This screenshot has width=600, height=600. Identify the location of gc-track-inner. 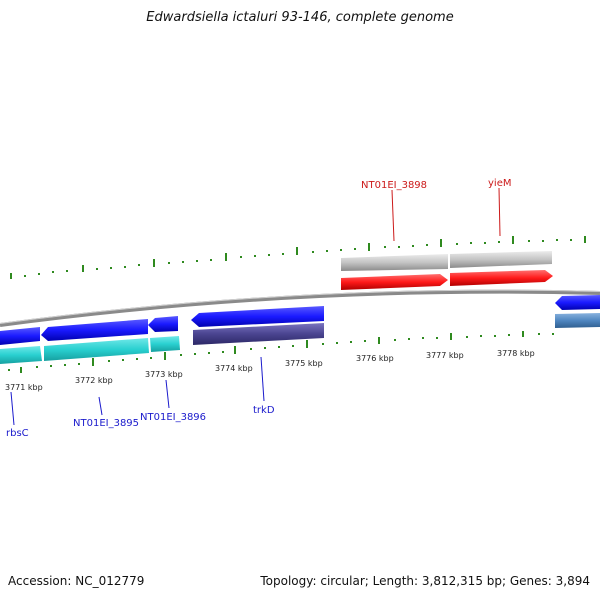
(281, 352).